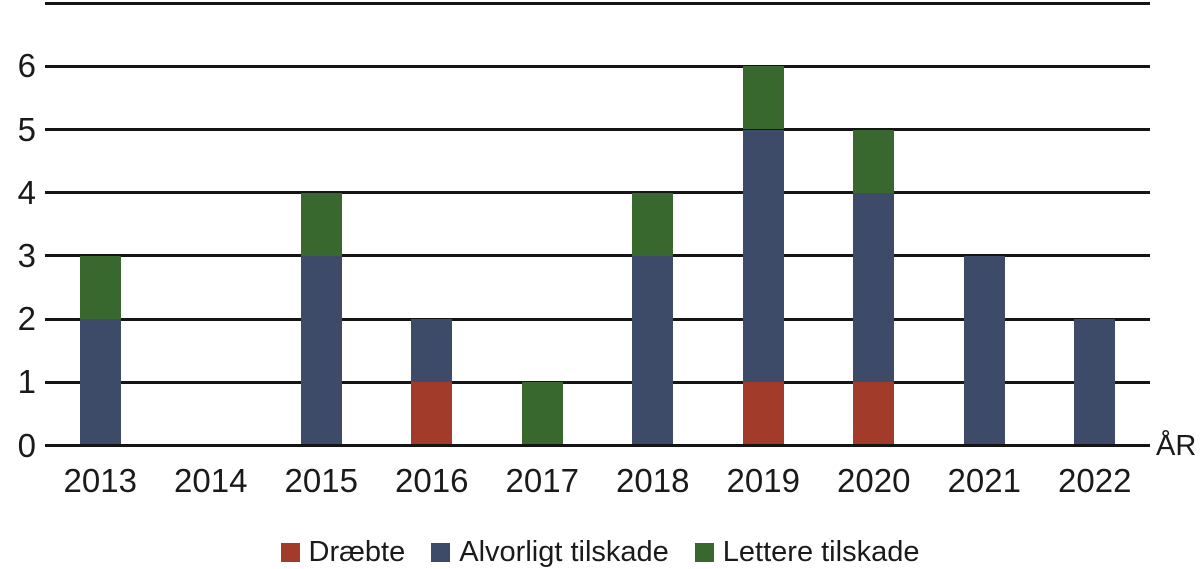  I want to click on bar-segment-2019-alvorligt-tilskade, so click(763, 256).